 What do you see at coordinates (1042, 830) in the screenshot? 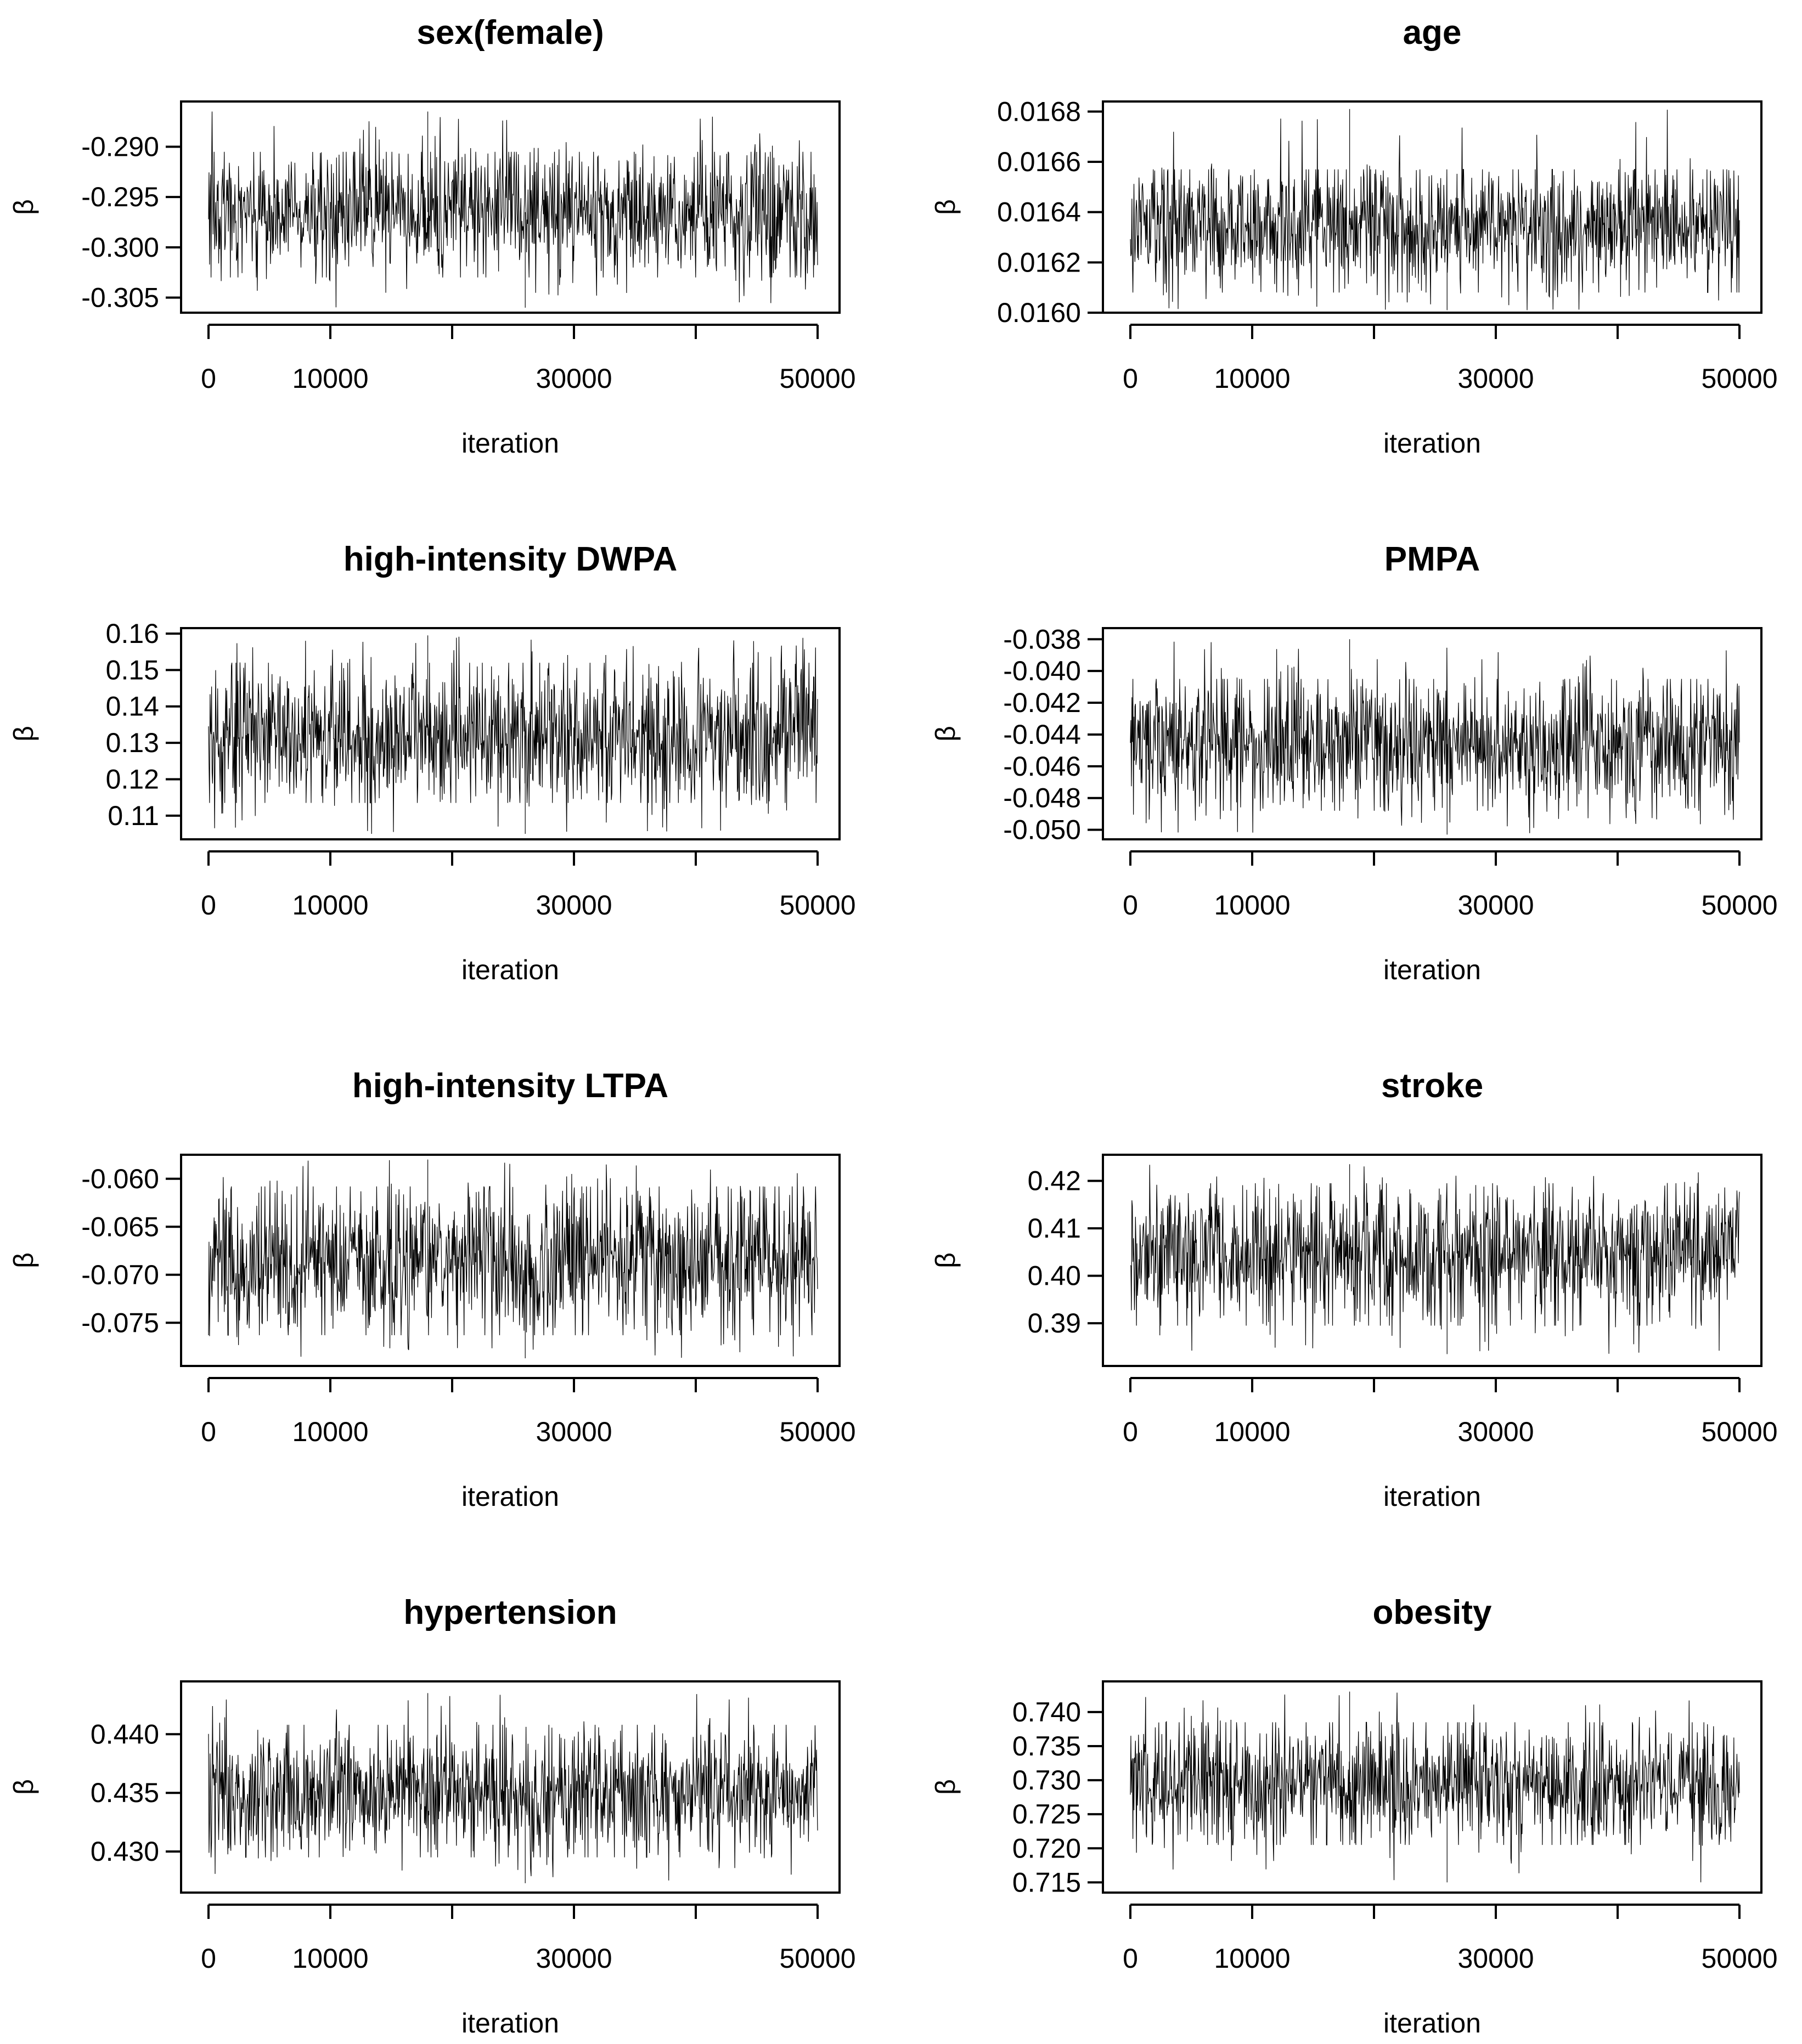
I see `y-tick-label: -0.050` at bounding box center [1042, 830].